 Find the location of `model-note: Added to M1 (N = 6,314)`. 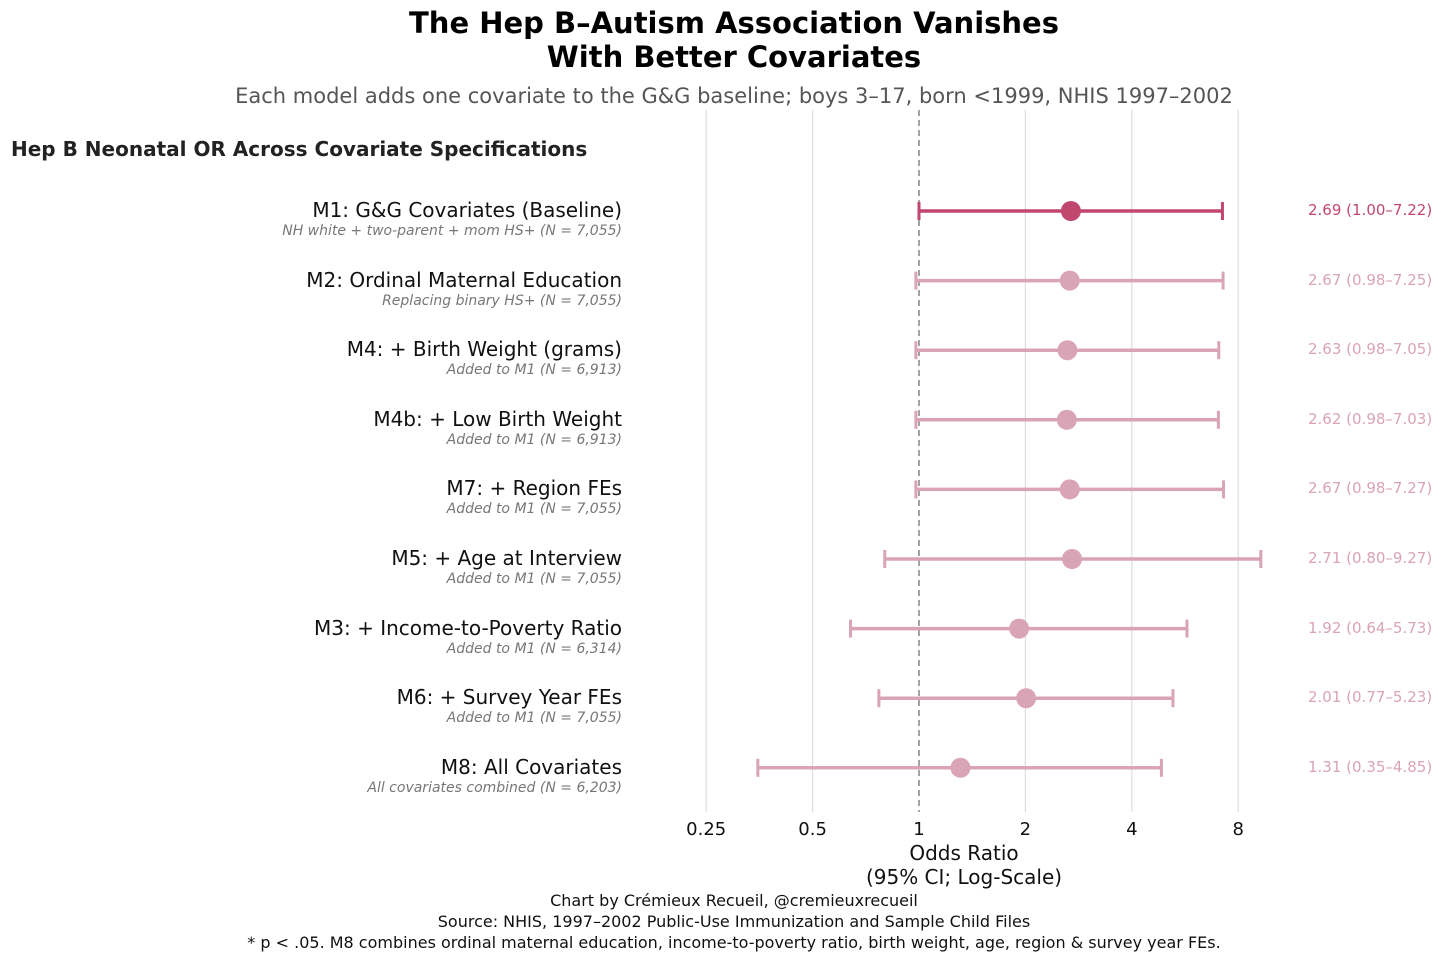

model-note: Added to M1 (N = 6,314) is located at coordinates (534, 648).